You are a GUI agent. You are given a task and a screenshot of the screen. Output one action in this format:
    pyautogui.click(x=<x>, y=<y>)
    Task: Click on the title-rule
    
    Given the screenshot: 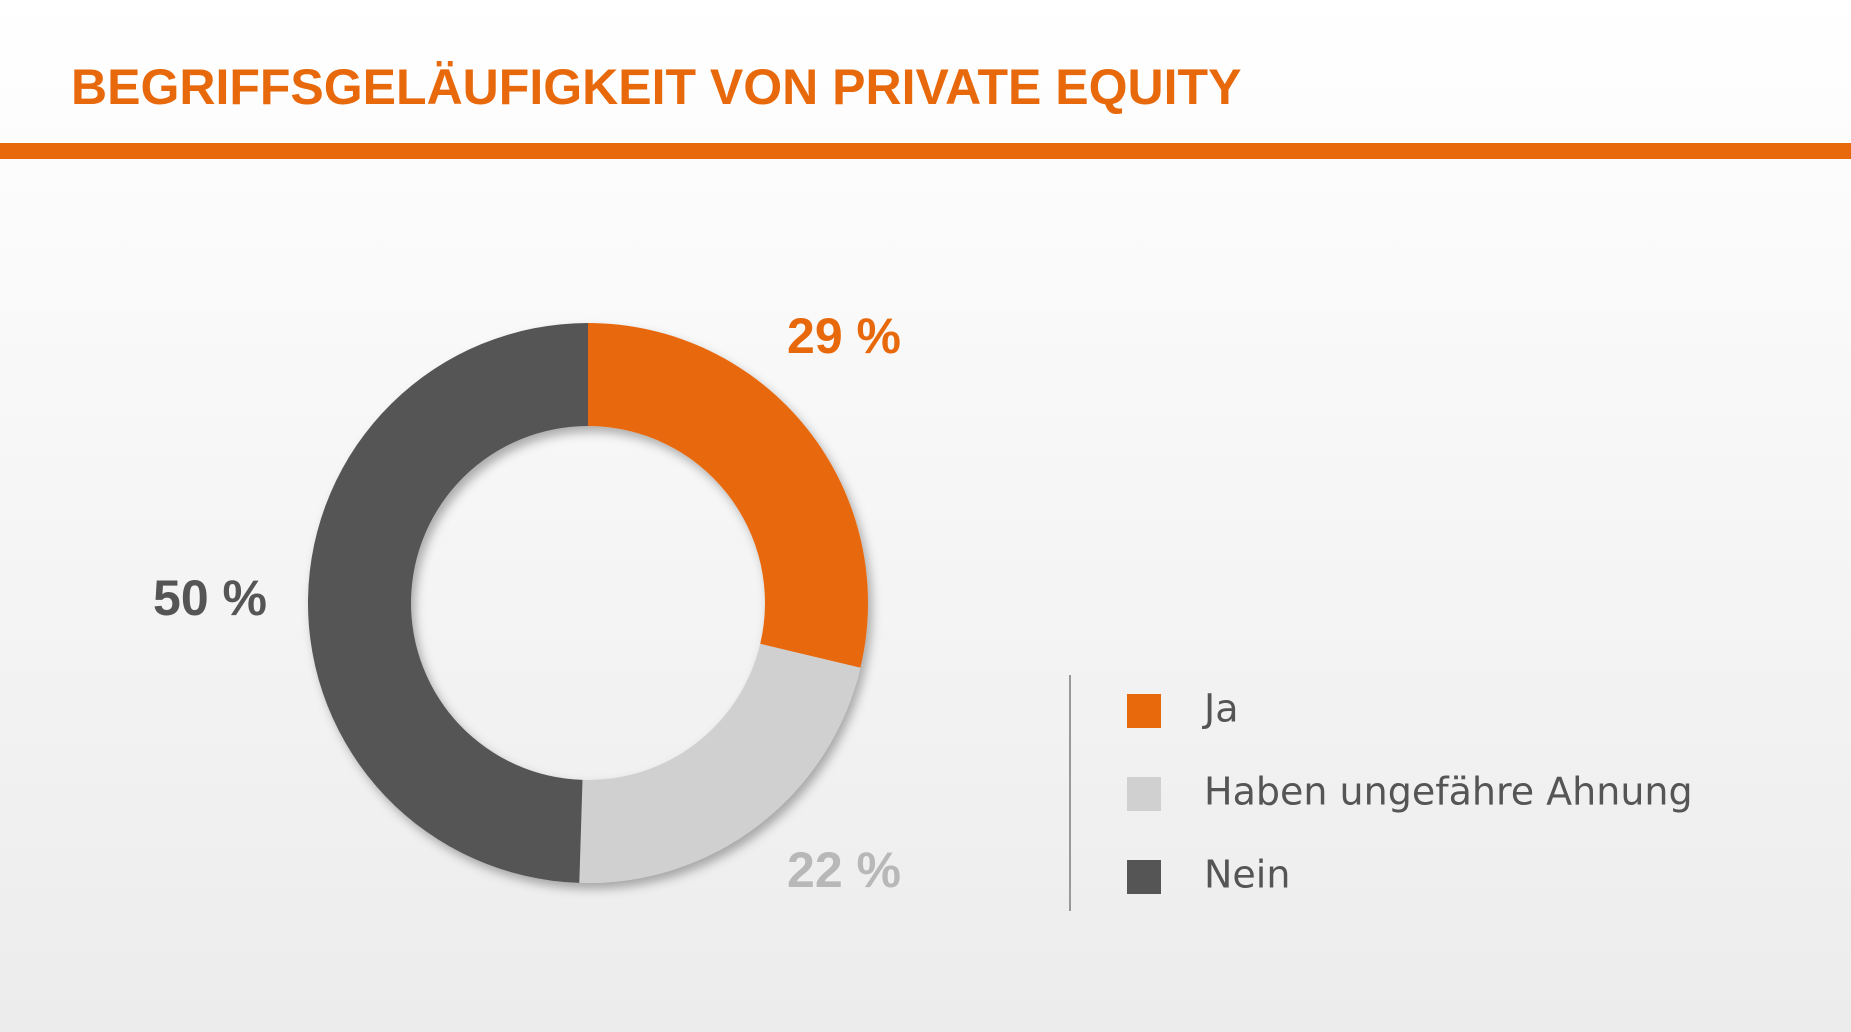 What is the action you would take?
    pyautogui.click(x=925, y=151)
    